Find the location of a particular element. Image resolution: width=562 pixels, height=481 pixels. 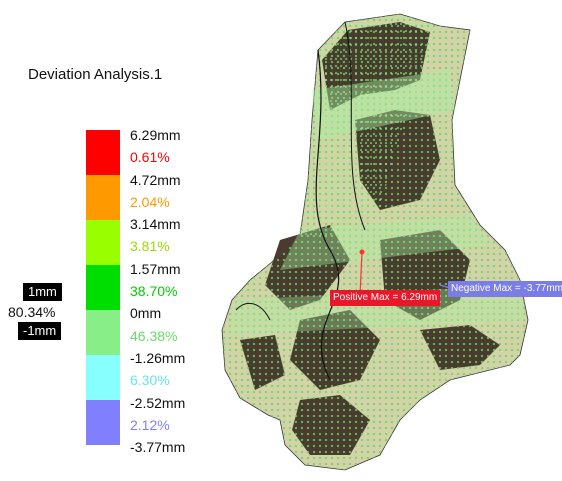

scale-label: 4.72mm is located at coordinates (155, 179).